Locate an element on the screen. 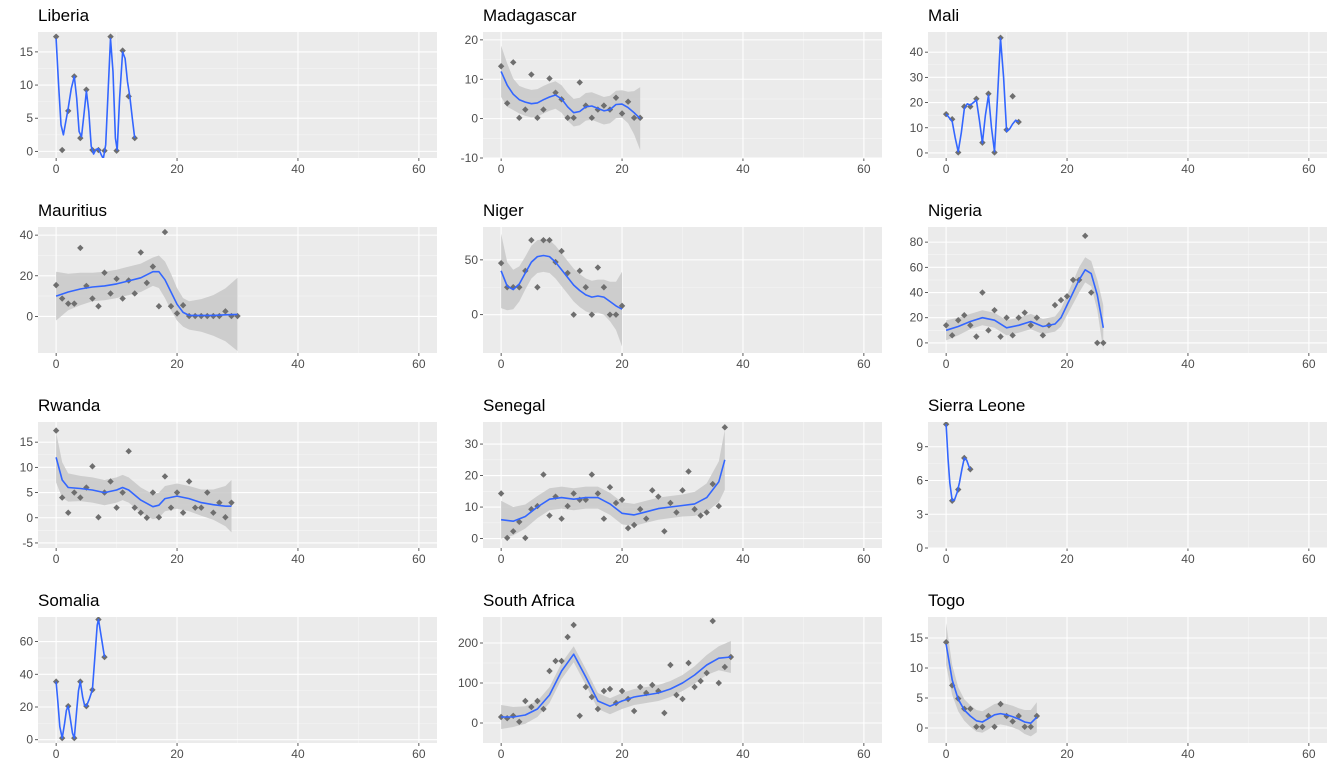 The width and height of the screenshot is (1335, 780). y-tick-label: 30 is located at coordinates (472, 444).